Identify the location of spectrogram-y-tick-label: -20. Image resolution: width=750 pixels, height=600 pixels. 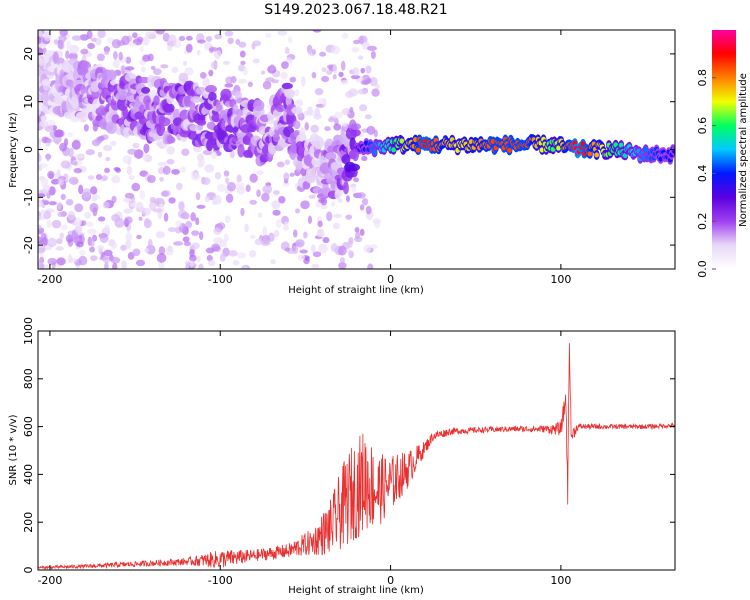
(28, 245).